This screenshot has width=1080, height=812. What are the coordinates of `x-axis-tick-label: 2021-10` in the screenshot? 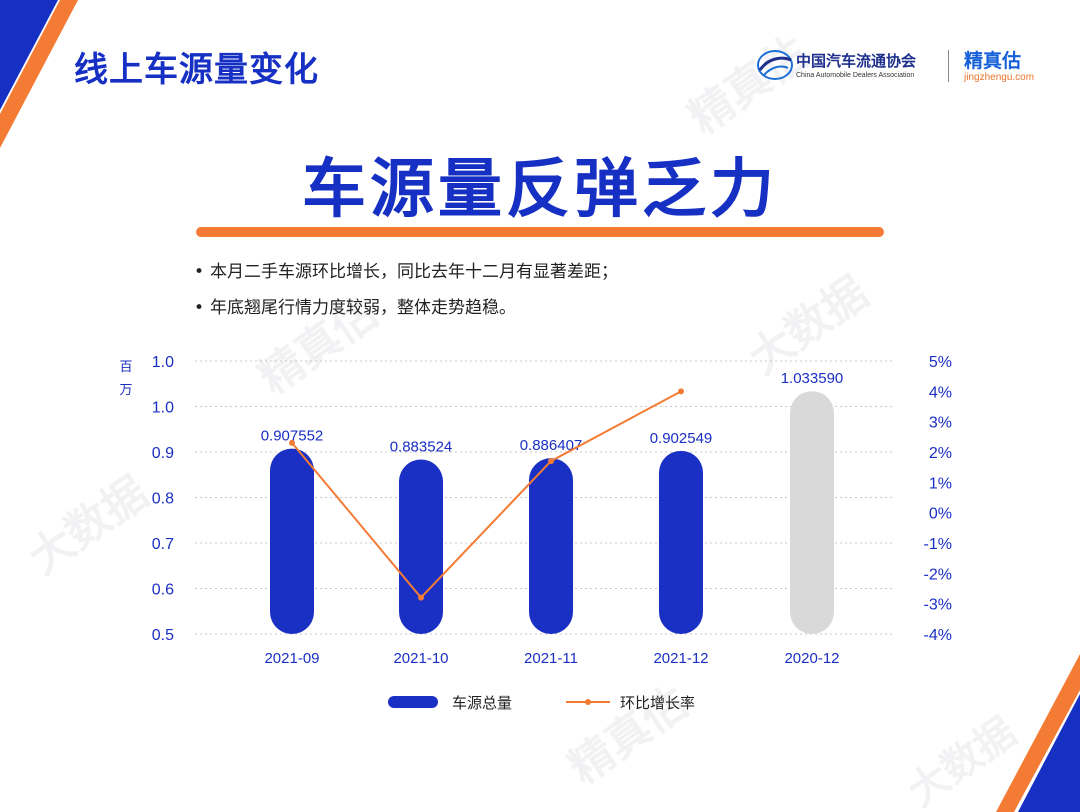 It's located at (420, 658).